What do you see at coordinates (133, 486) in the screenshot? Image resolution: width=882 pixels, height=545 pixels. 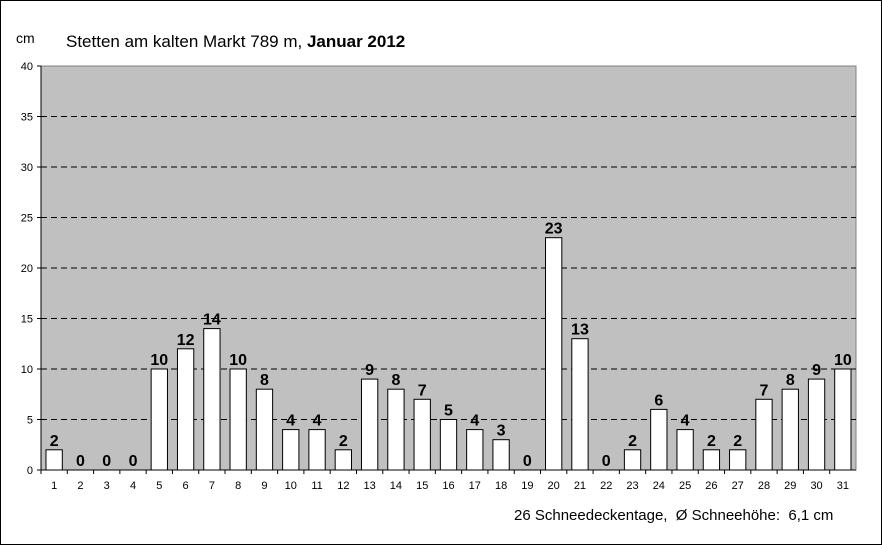 I see `x-tick-label: 4` at bounding box center [133, 486].